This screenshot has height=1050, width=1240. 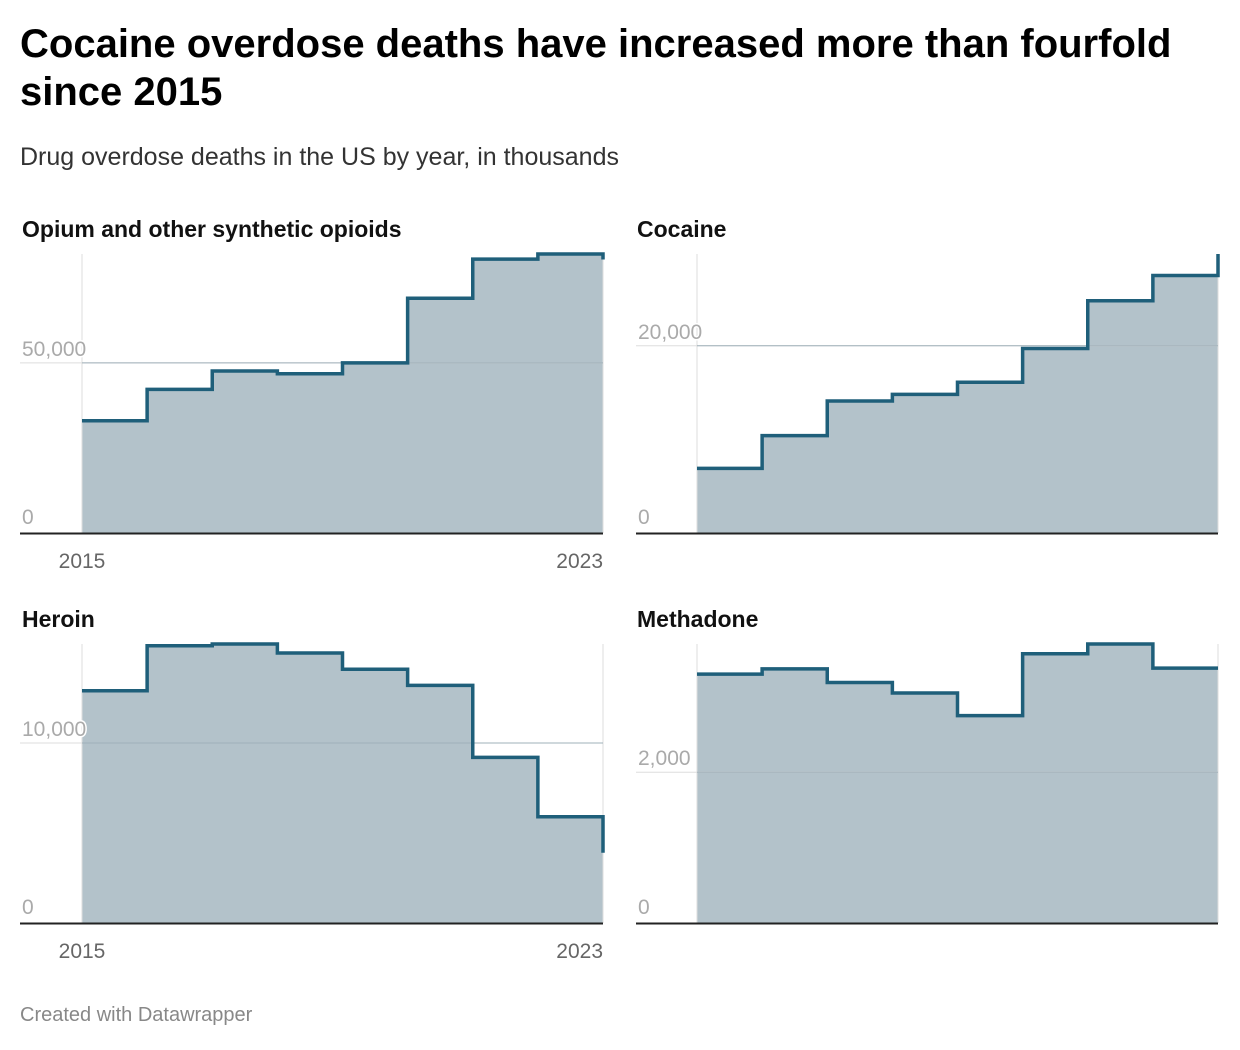 I want to click on heroin-line, so click(x=343, y=747).